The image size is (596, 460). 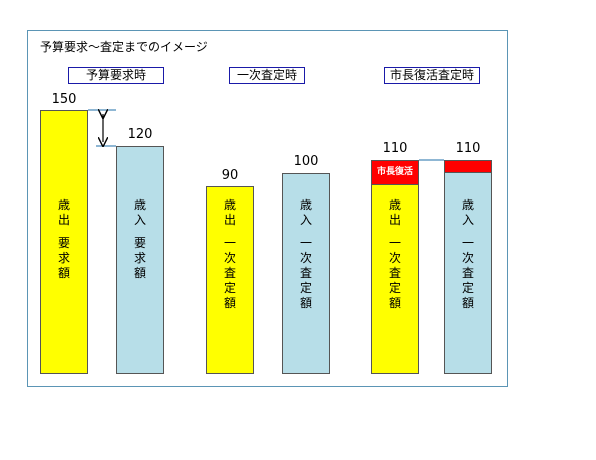 I want to click on phase-label-request: 予算要求時, so click(x=116, y=75).